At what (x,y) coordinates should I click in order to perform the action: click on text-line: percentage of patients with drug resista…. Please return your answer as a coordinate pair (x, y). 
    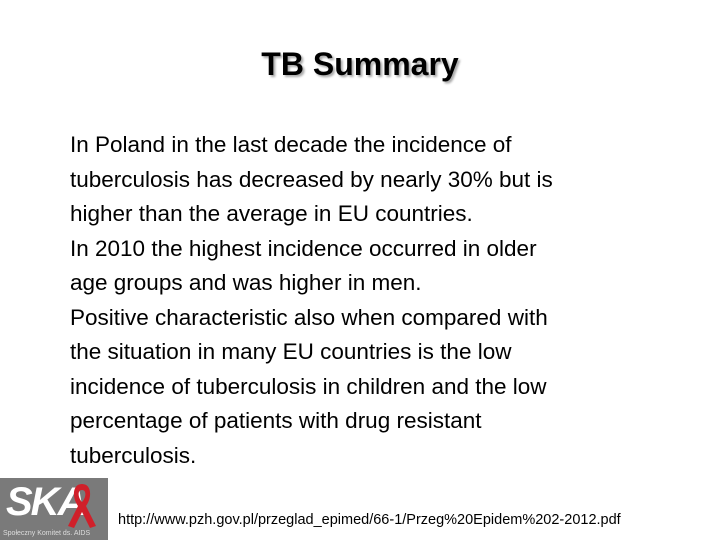
    Looking at the image, I should click on (276, 420).